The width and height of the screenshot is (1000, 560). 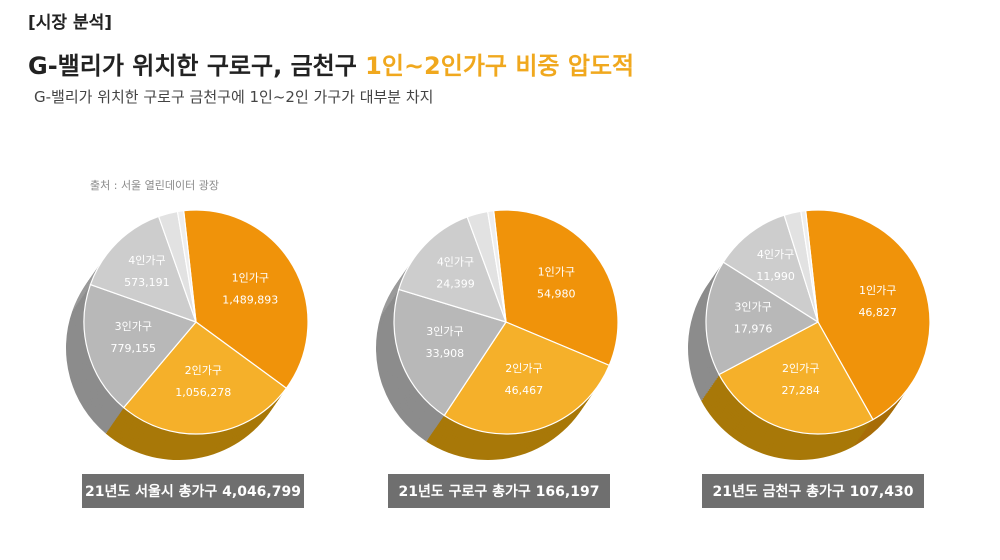 I want to click on page-subtitle: G-밸리가 위치한 구로구 금천구에 1인~2인 가구가 대부분 차지, so click(x=234, y=97).